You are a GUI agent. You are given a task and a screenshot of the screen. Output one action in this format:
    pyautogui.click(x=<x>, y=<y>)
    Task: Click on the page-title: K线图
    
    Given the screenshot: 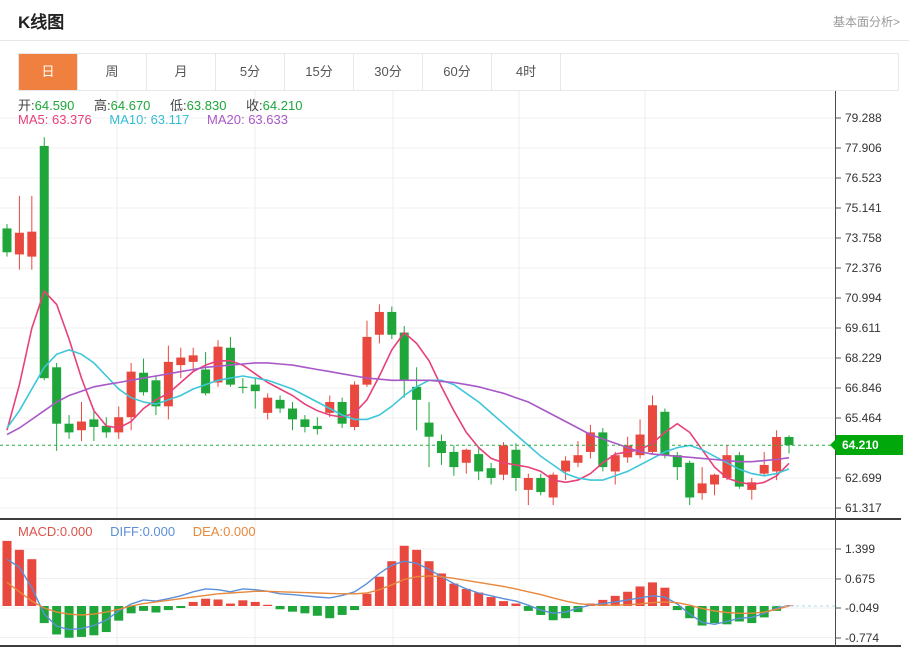 What is the action you would take?
    pyautogui.click(x=41, y=22)
    